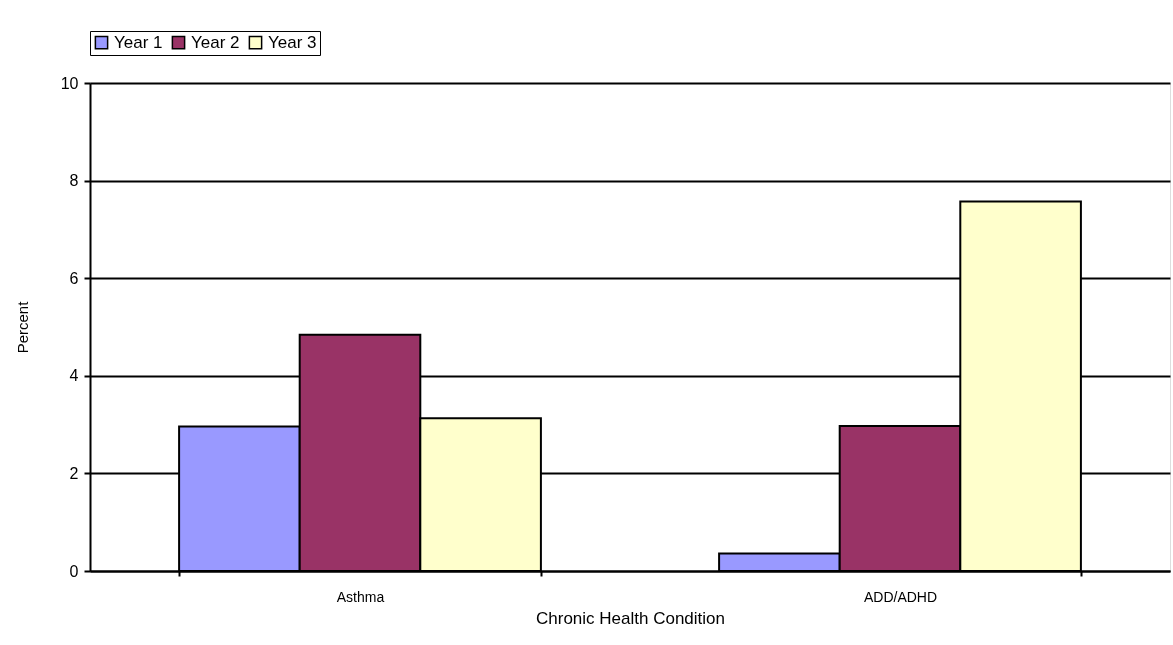  What do you see at coordinates (22, 327) in the screenshot?
I see `y-axis-title: Percent` at bounding box center [22, 327].